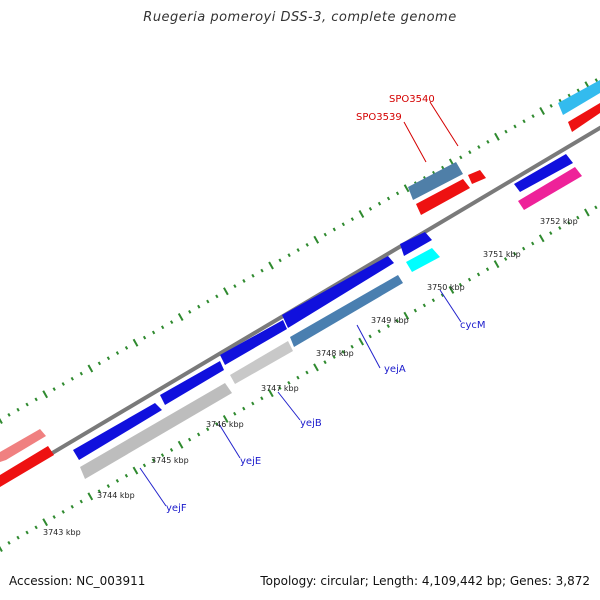  I want to click on gene-label-cycm: cycM, so click(473, 325).